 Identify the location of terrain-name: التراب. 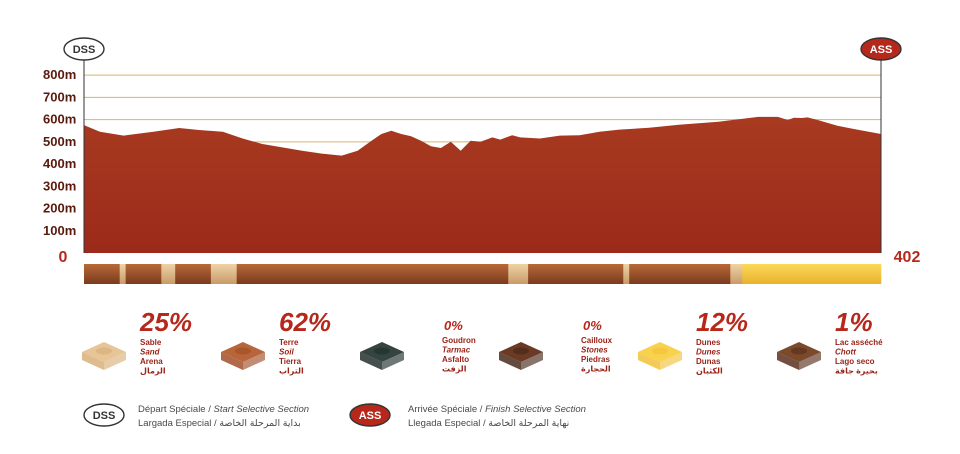
(291, 371).